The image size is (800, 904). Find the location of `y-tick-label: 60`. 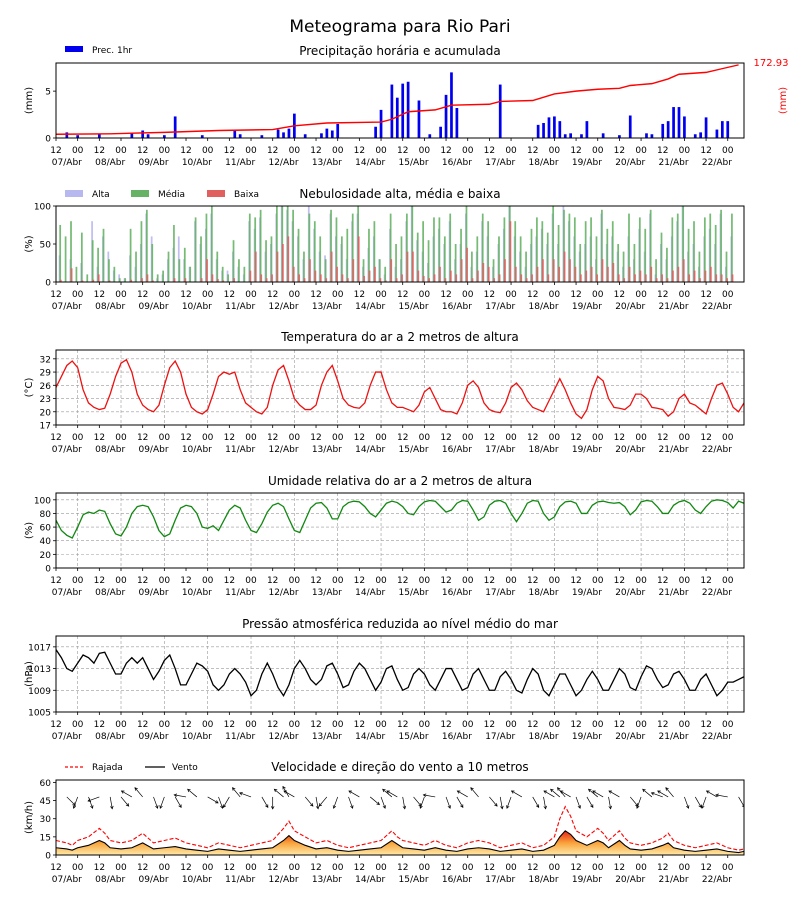

y-tick-label: 60 is located at coordinates (46, 529).